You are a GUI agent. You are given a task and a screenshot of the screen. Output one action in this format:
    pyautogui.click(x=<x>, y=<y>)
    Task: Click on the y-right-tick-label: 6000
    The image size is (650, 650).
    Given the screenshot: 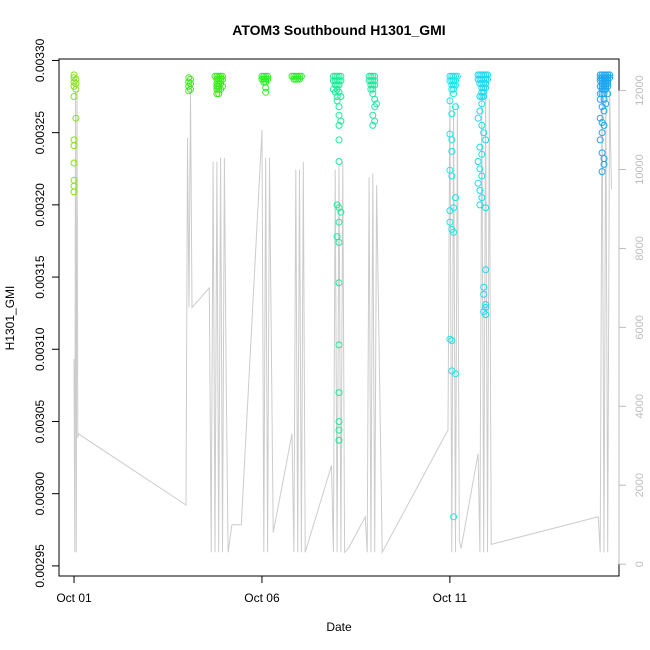 What is the action you would take?
    pyautogui.click(x=640, y=327)
    